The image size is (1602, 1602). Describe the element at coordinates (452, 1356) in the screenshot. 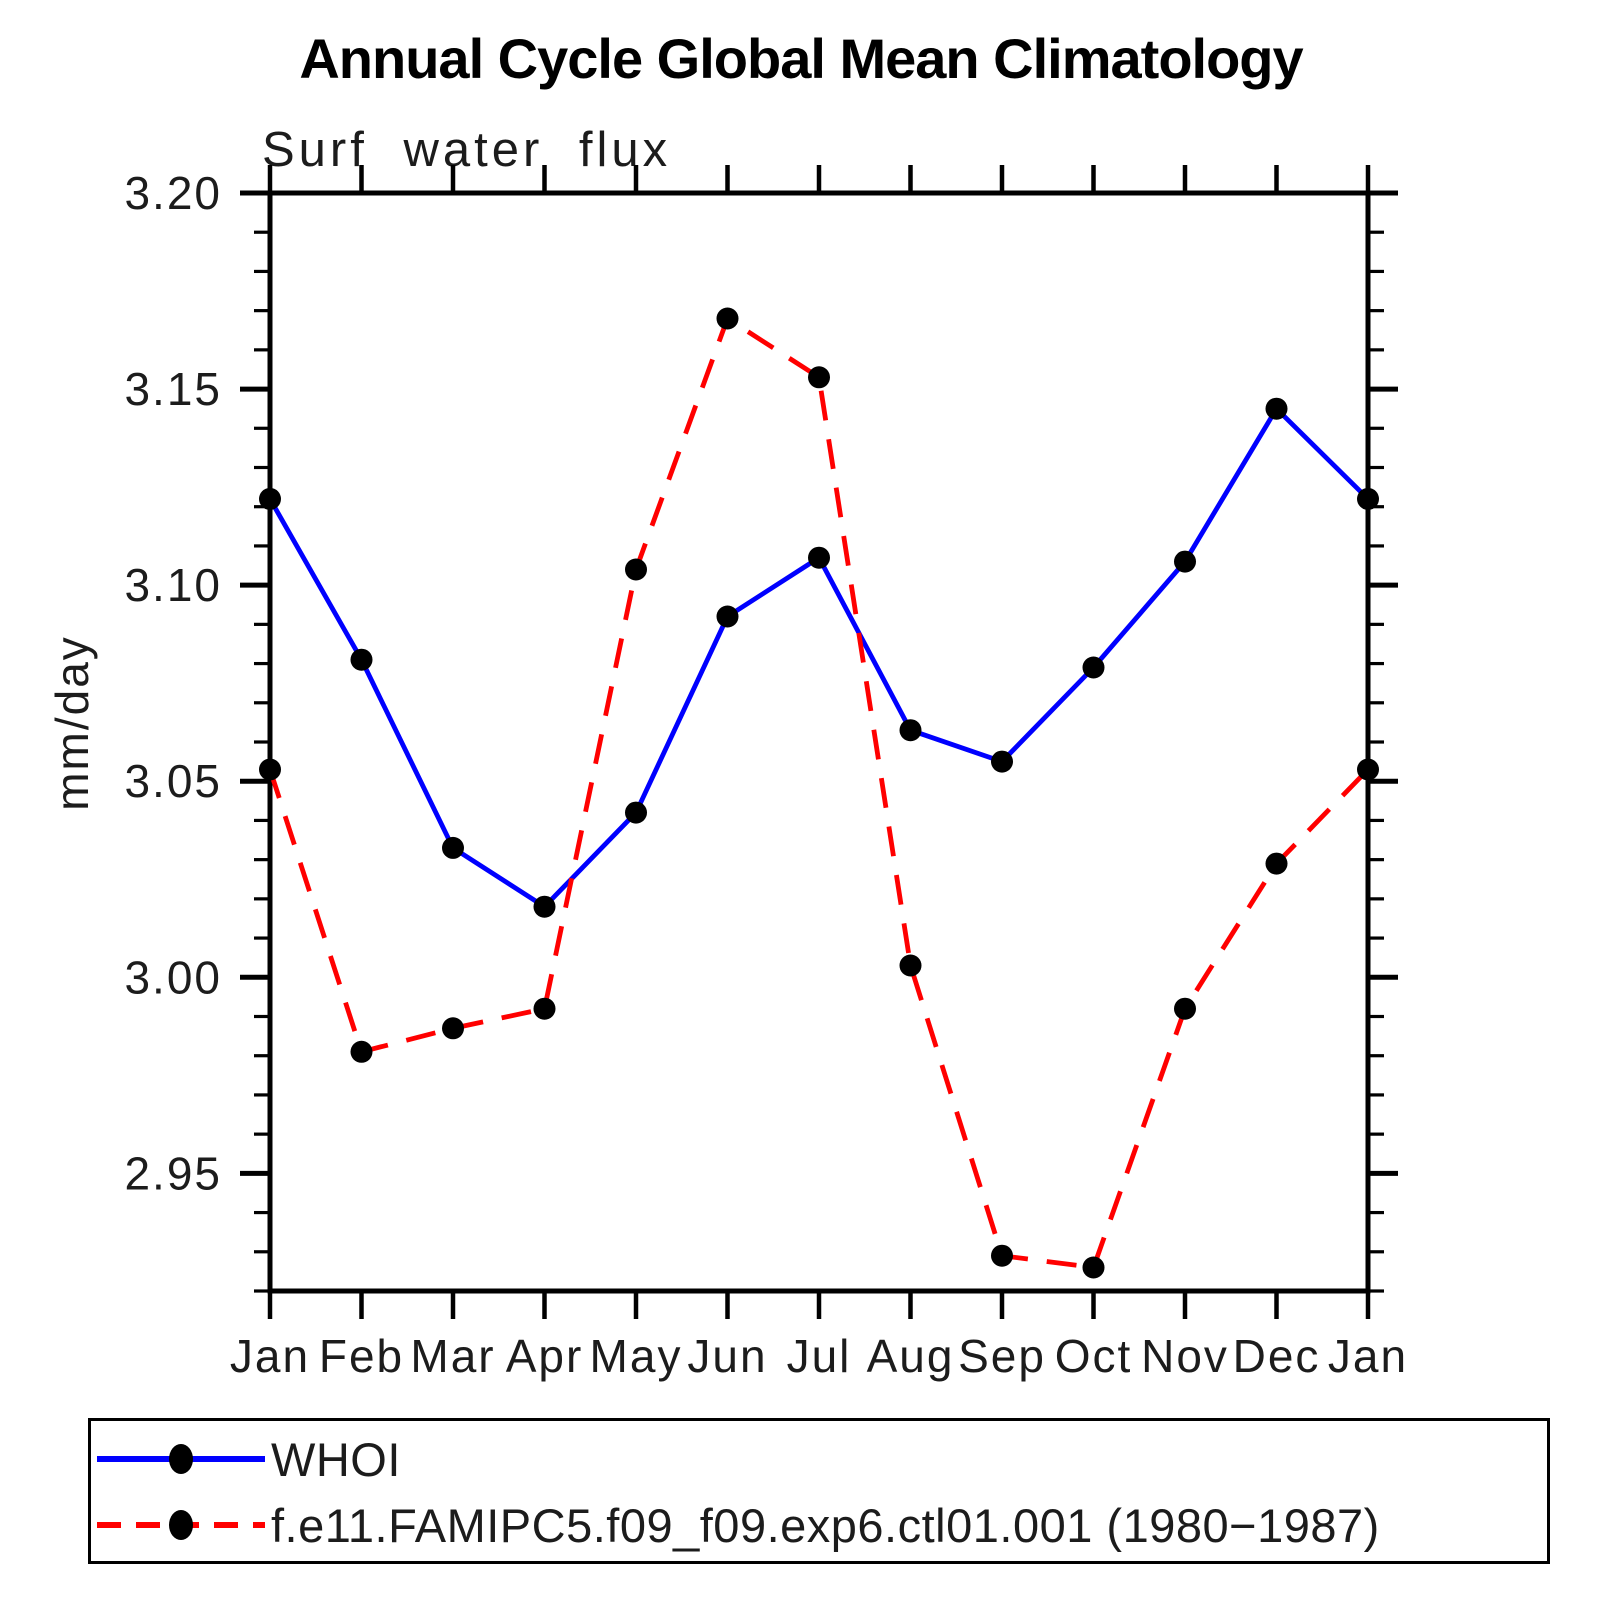

I see `x-tick-label: Mar` at that location.